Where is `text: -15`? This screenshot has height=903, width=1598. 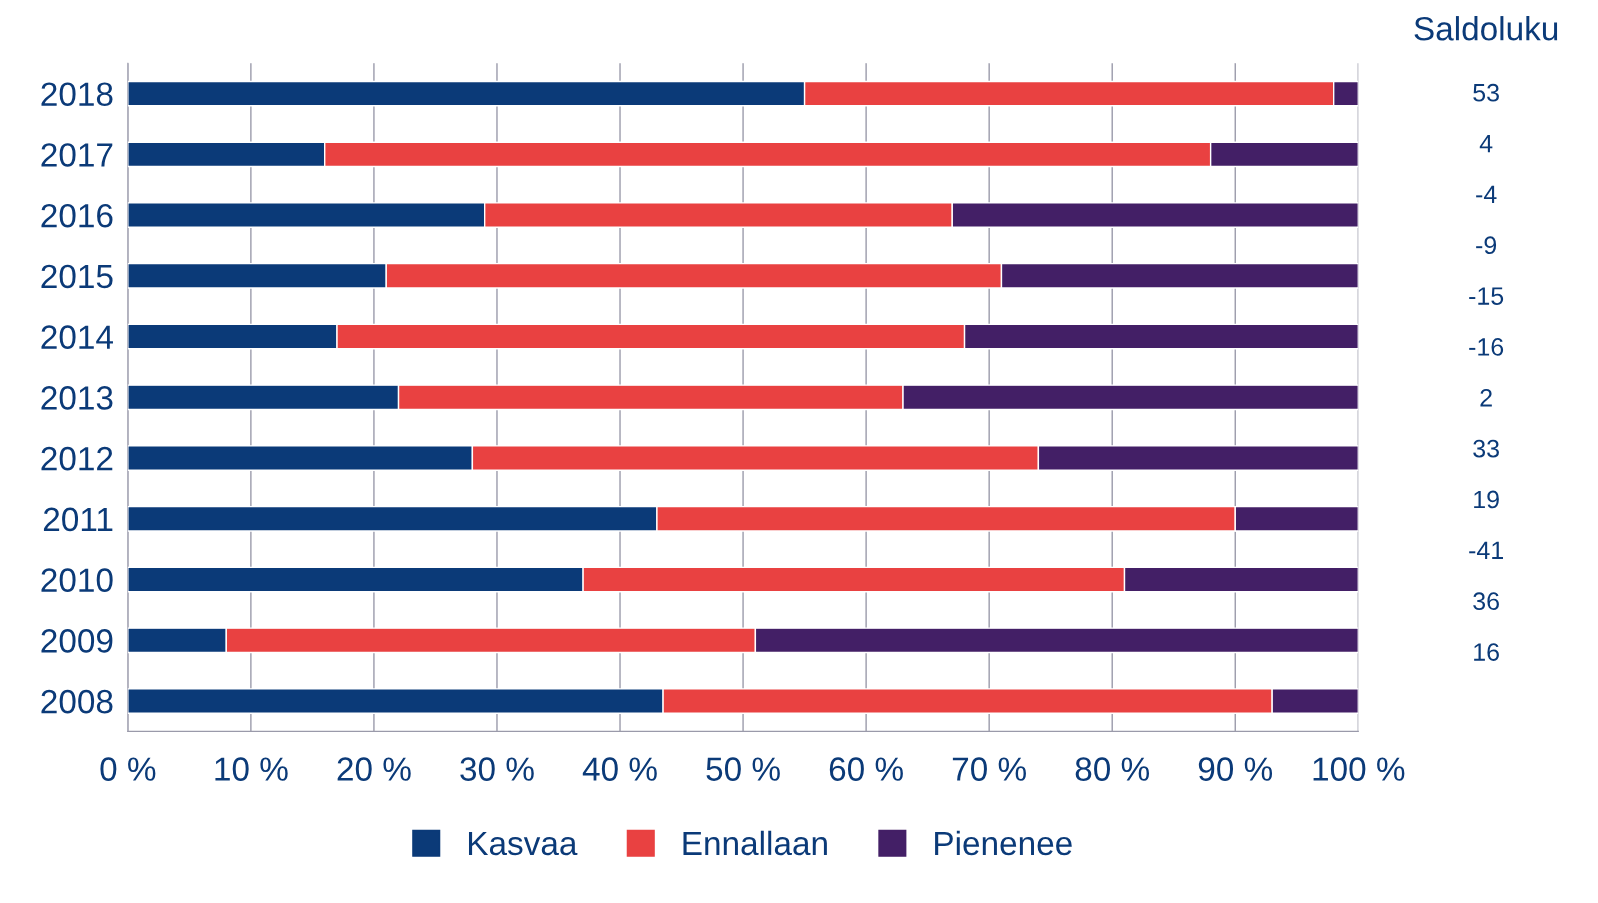 text: -15 is located at coordinates (1486, 296).